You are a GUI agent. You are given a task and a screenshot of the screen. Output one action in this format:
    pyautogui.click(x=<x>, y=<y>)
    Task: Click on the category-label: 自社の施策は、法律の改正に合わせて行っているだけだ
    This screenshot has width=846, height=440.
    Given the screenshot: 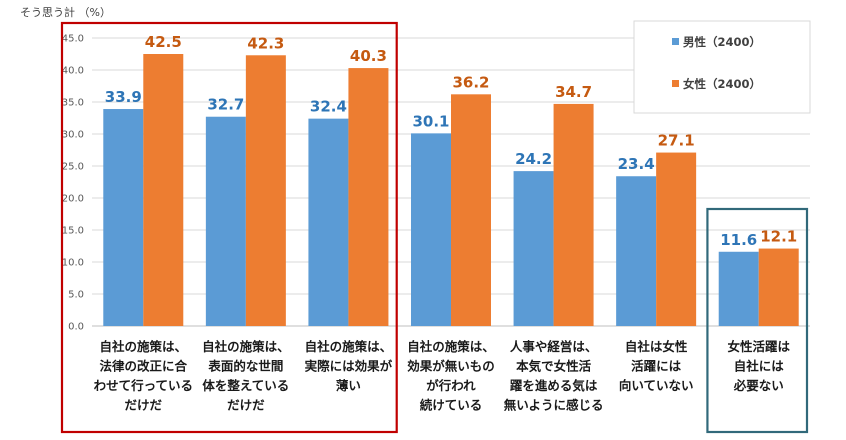 What is the action you would take?
    pyautogui.click(x=143, y=376)
    